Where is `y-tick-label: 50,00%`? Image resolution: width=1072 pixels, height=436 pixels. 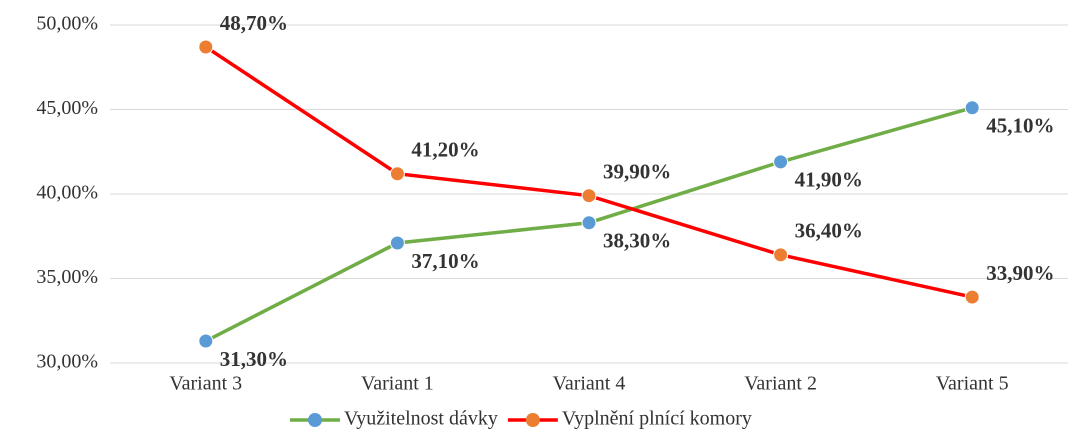 y-tick-label: 50,00% is located at coordinates (67, 24).